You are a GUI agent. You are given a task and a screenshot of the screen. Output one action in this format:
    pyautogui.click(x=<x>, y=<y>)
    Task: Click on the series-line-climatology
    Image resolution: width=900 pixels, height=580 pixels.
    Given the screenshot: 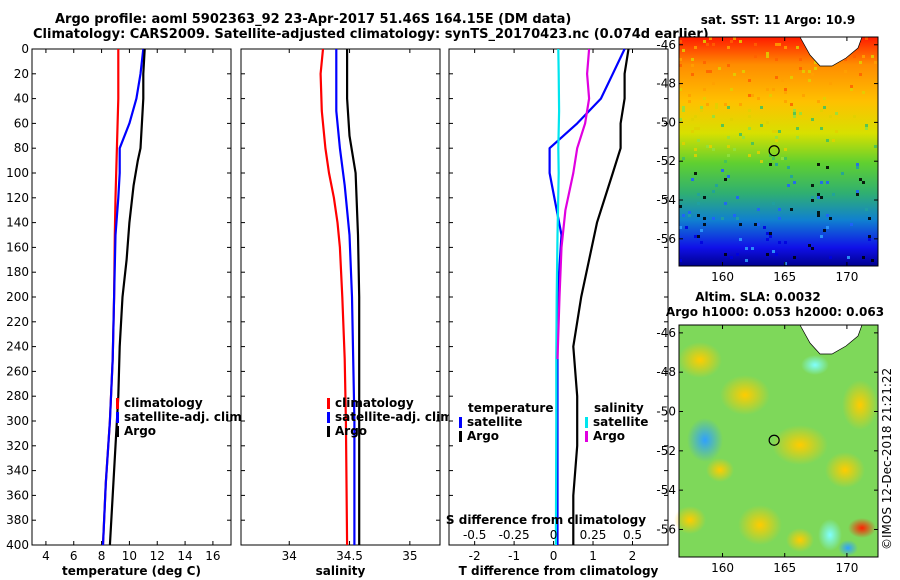 What is the action you would take?
    pyautogui.click(x=334, y=297)
    